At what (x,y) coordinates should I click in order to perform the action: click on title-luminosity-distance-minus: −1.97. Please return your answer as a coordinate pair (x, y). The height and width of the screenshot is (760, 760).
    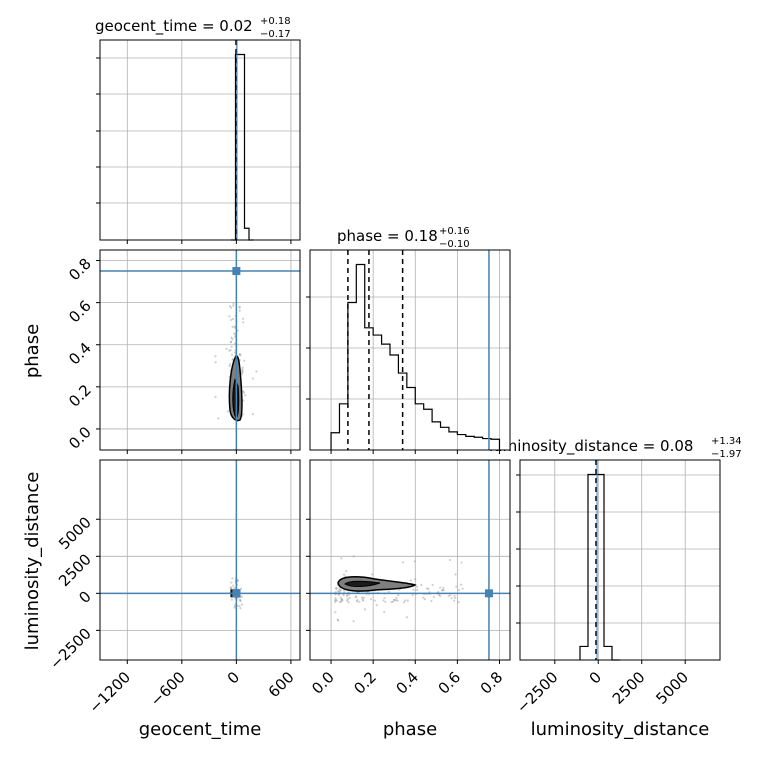
    Looking at the image, I should click on (726, 454).